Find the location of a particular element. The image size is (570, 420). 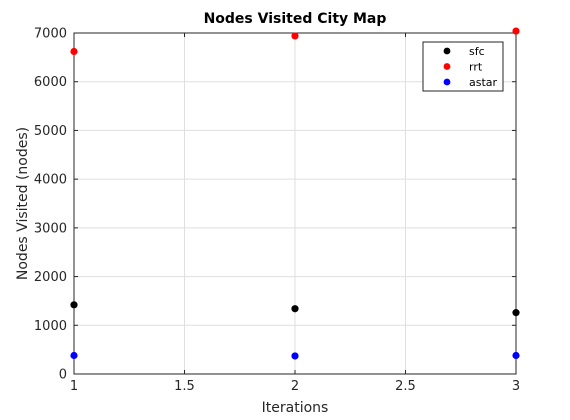

x-tick-label: 2.5 is located at coordinates (405, 386).